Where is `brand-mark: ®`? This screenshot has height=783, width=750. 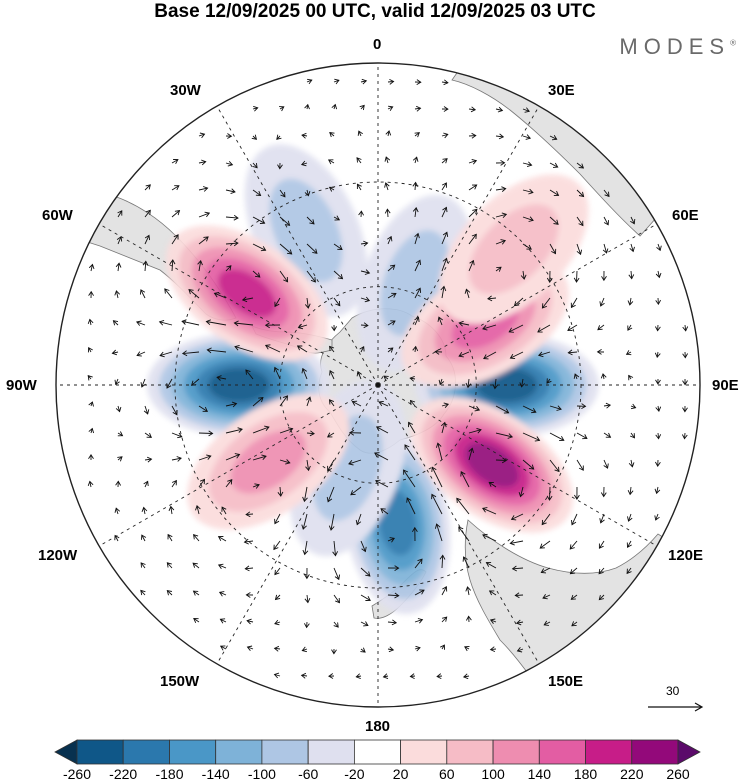
brand-mark: ® is located at coordinates (733, 43).